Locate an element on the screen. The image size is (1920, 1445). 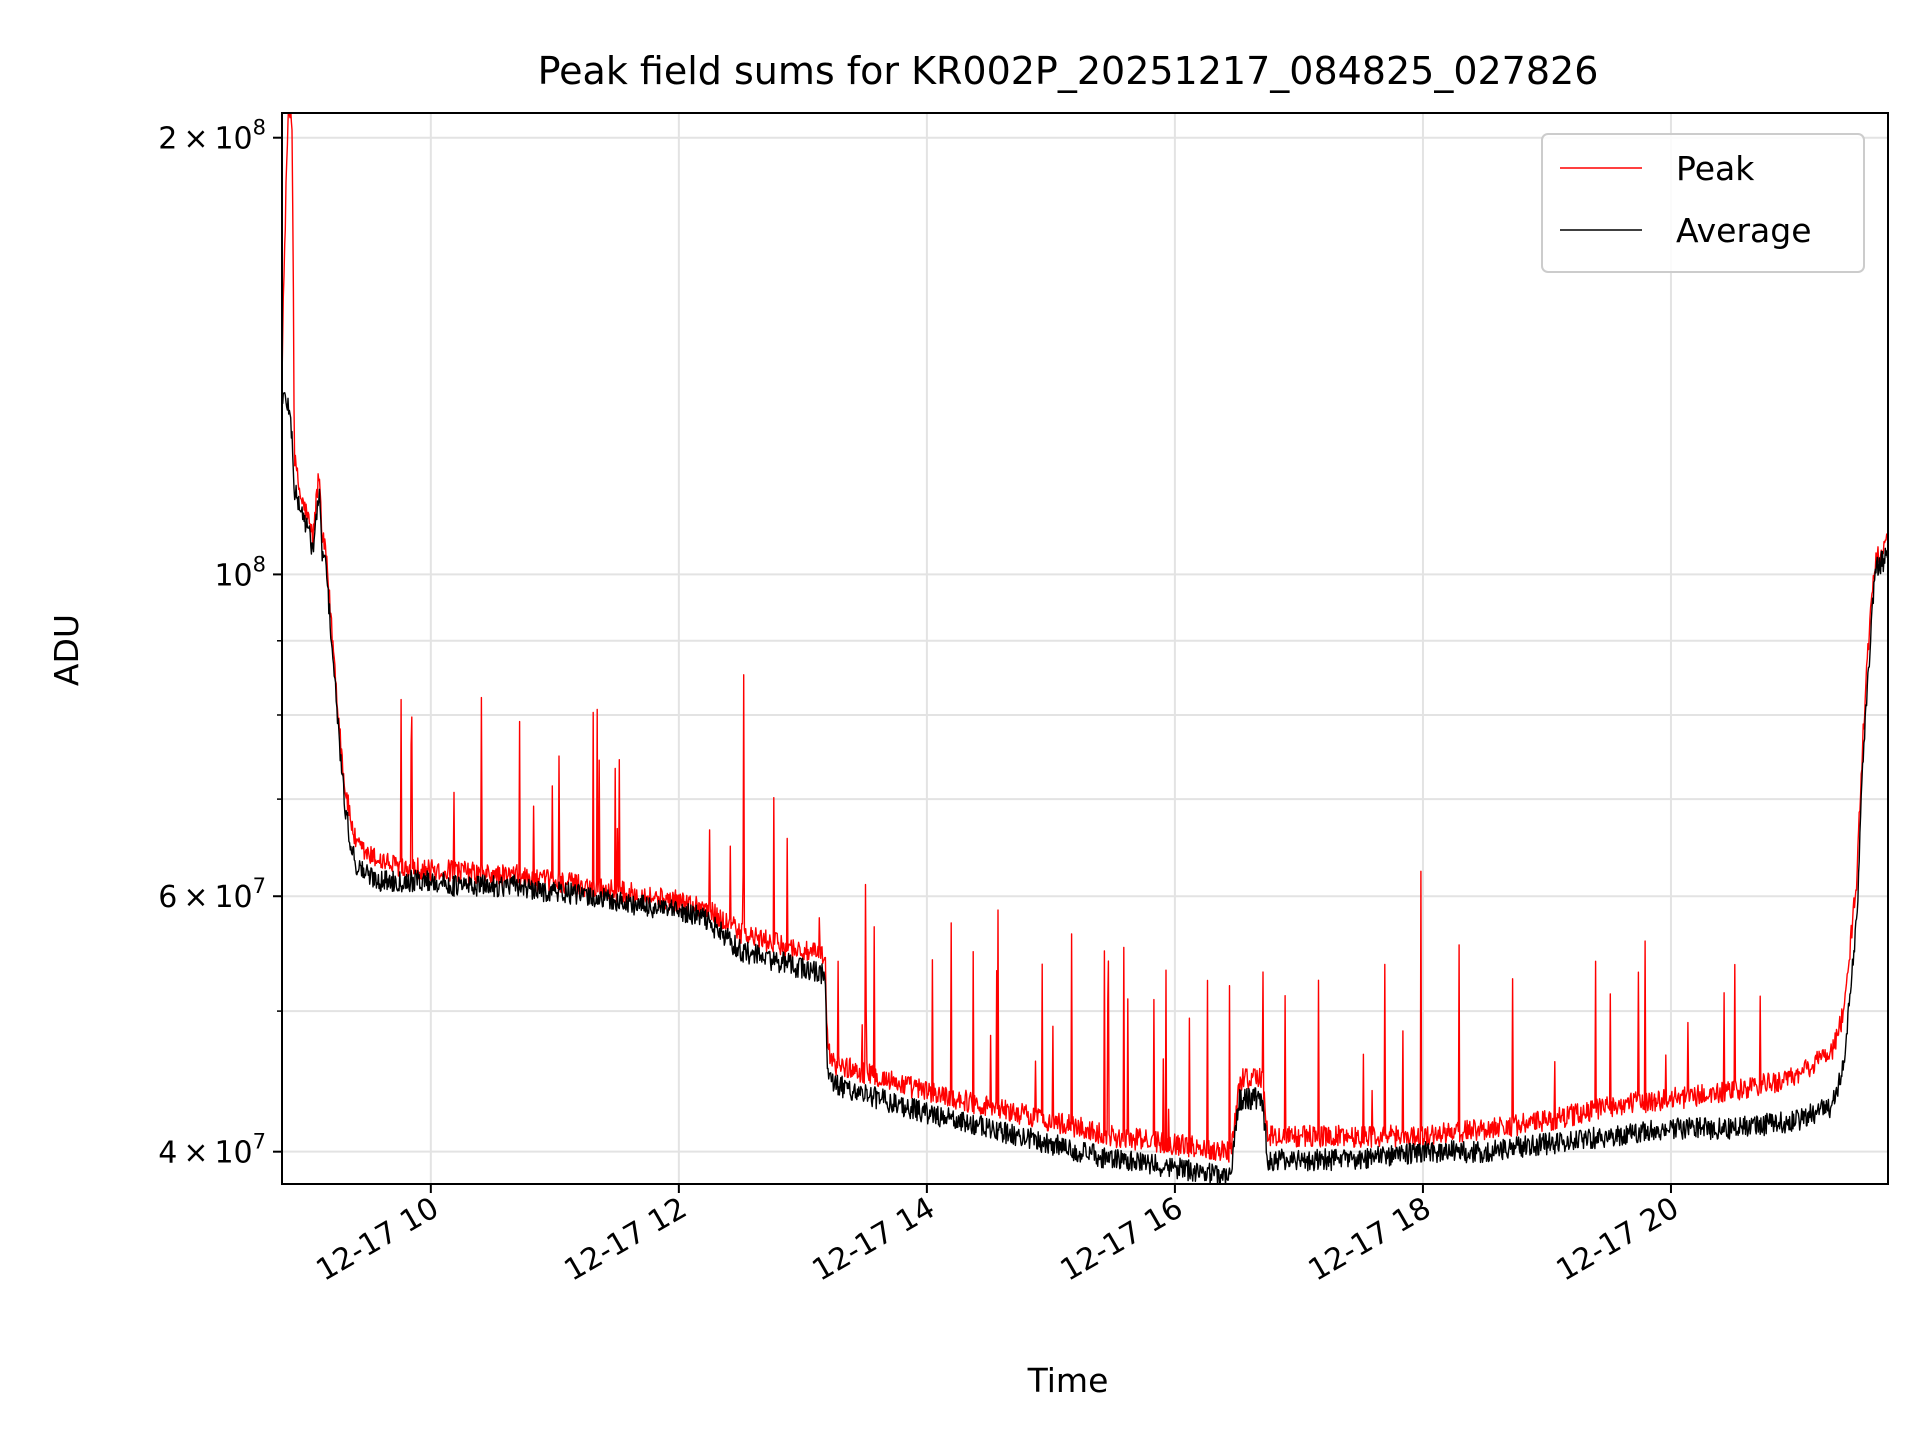
y-tick-label: 6 × 10⁷ is located at coordinates (212, 894).